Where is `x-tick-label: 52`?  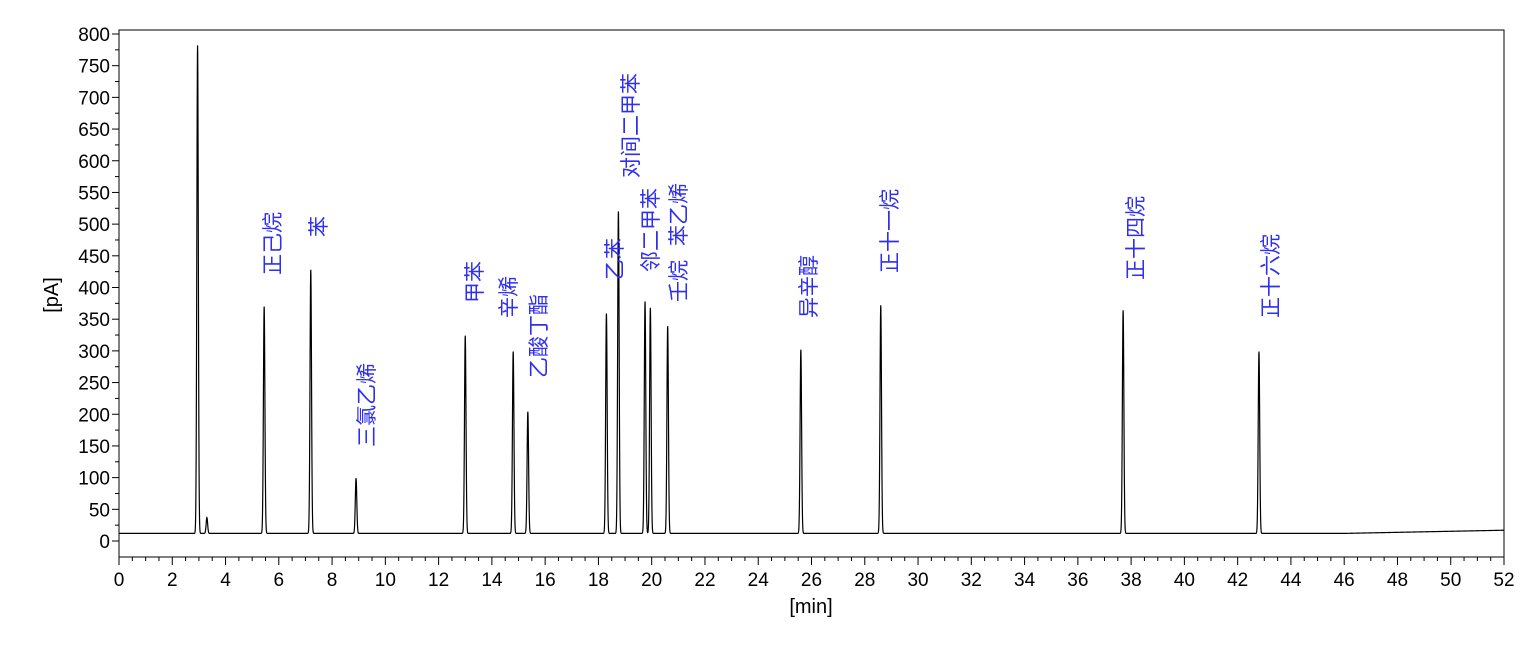 x-tick-label: 52 is located at coordinates (1503, 580).